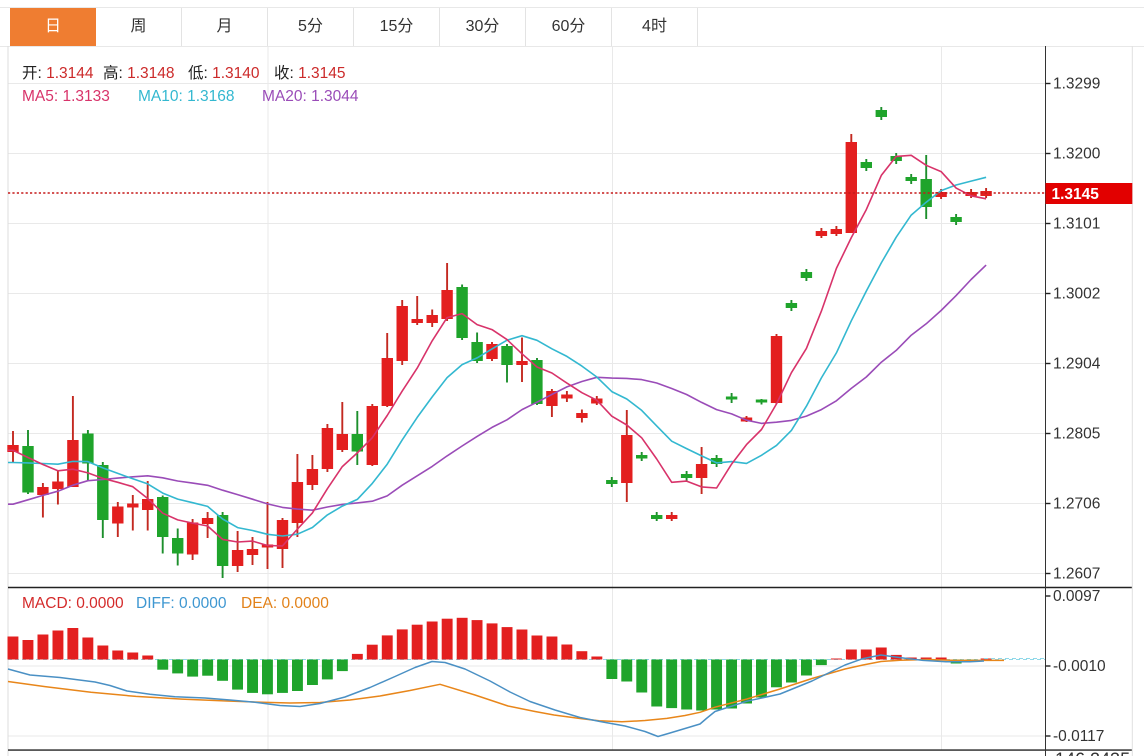  What do you see at coordinates (1076, 224) in the screenshot?
I see `svg-text: 1.3101` at bounding box center [1076, 224].